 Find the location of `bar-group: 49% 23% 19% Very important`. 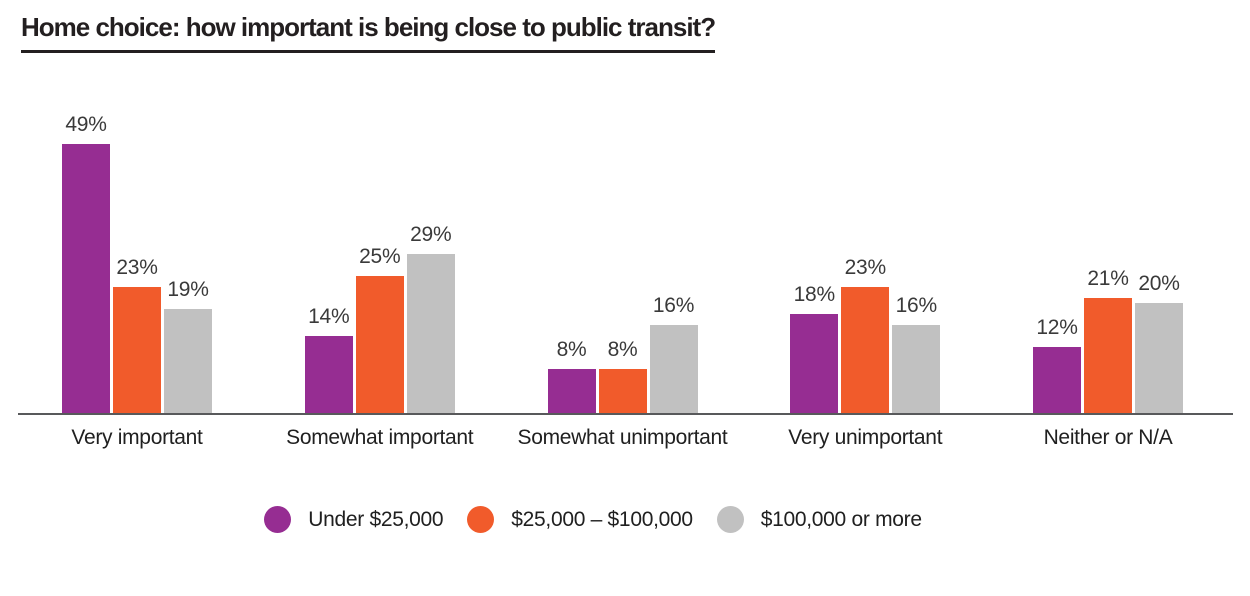

bar-group: 49% 23% 19% Very important is located at coordinates (137, 275).